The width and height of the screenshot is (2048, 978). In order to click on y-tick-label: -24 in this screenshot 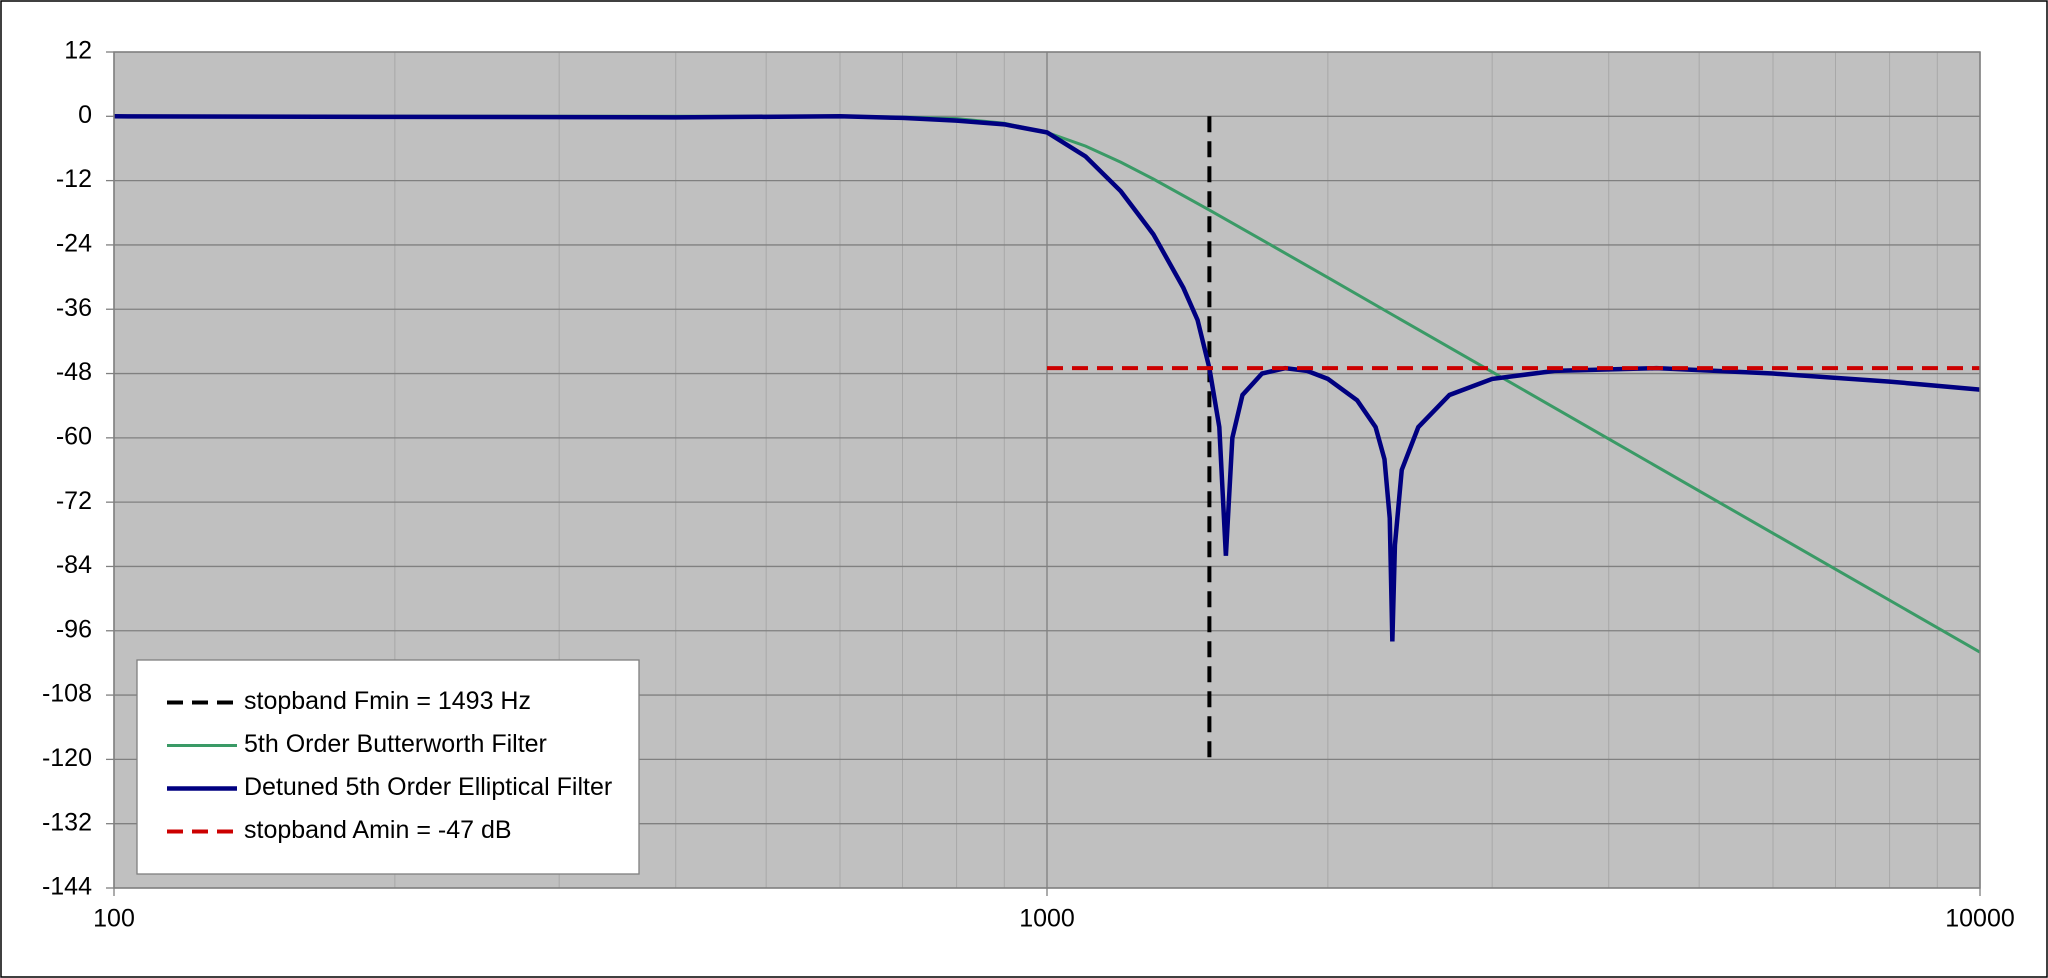, I will do `click(74, 244)`.